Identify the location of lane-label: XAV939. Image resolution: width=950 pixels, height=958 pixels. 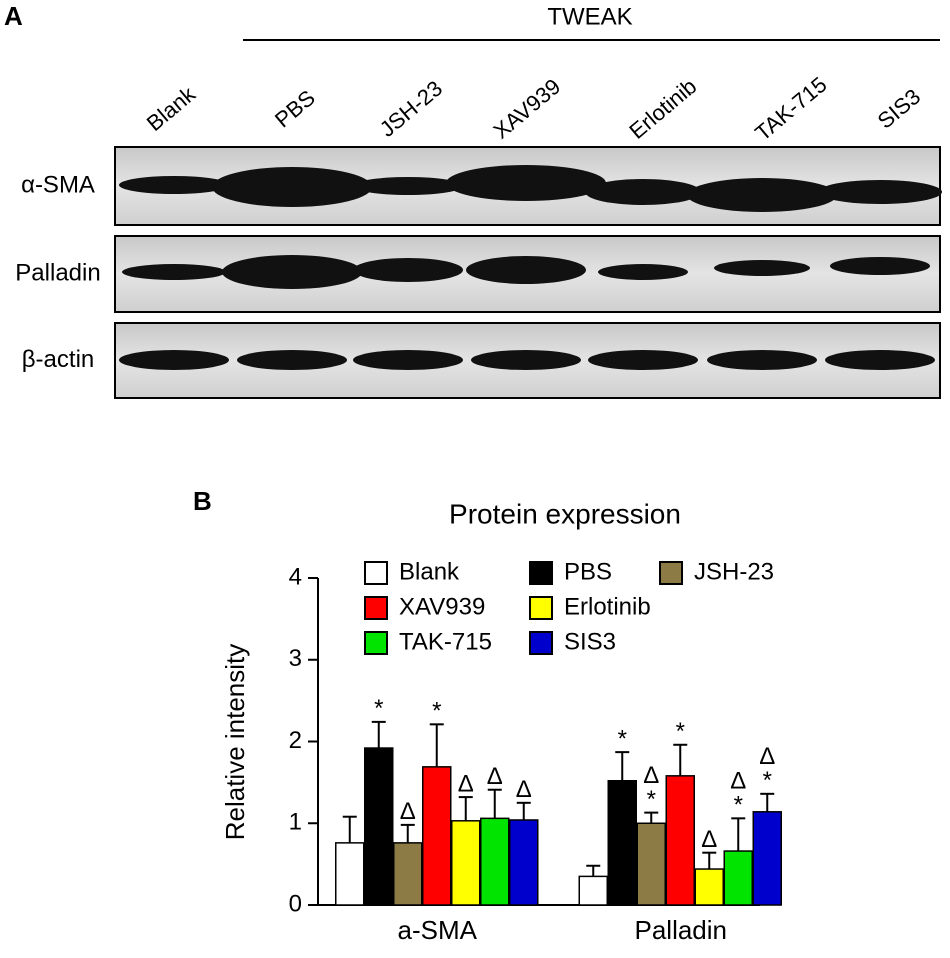
(527, 109).